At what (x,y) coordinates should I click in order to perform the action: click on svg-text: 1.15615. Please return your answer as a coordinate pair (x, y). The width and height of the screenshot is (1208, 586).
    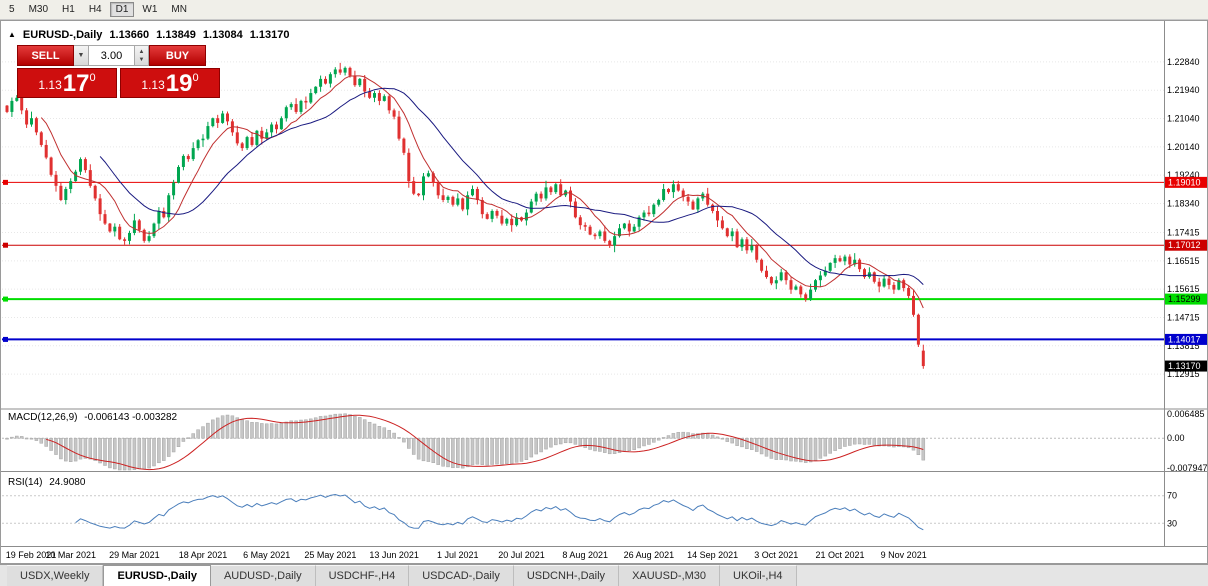
    Looking at the image, I should click on (1183, 289).